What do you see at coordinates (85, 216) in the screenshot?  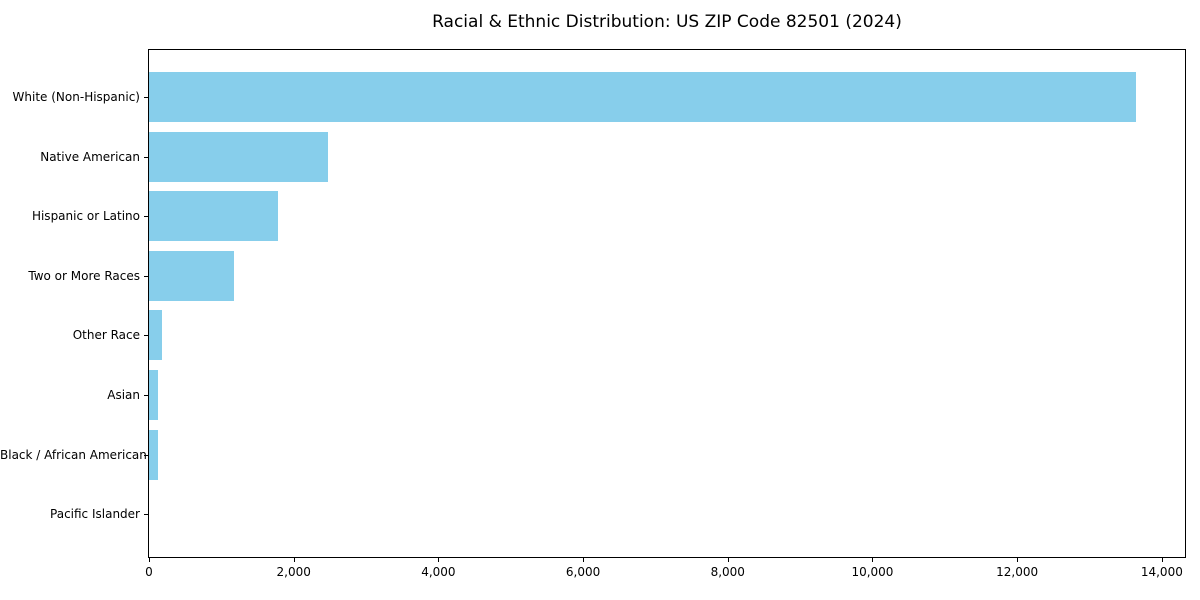 I see `y-axis-label-hispanic-or-latino: Hispanic or Latino` at bounding box center [85, 216].